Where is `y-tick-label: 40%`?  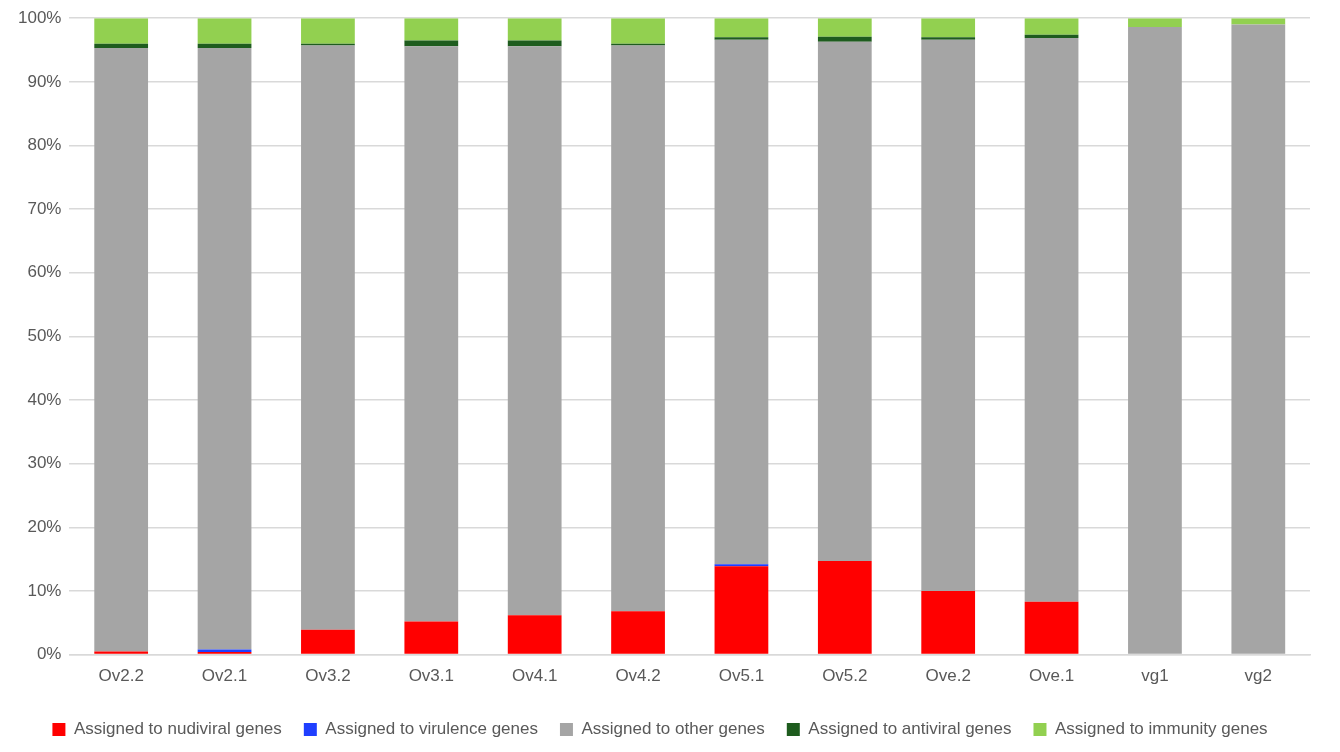
y-tick-label: 40% is located at coordinates (44, 399).